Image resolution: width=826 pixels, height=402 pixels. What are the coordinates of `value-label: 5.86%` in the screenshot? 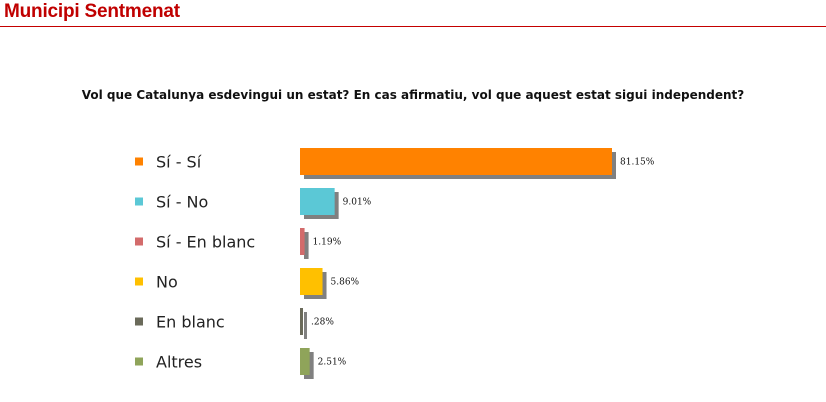 It's located at (345, 283).